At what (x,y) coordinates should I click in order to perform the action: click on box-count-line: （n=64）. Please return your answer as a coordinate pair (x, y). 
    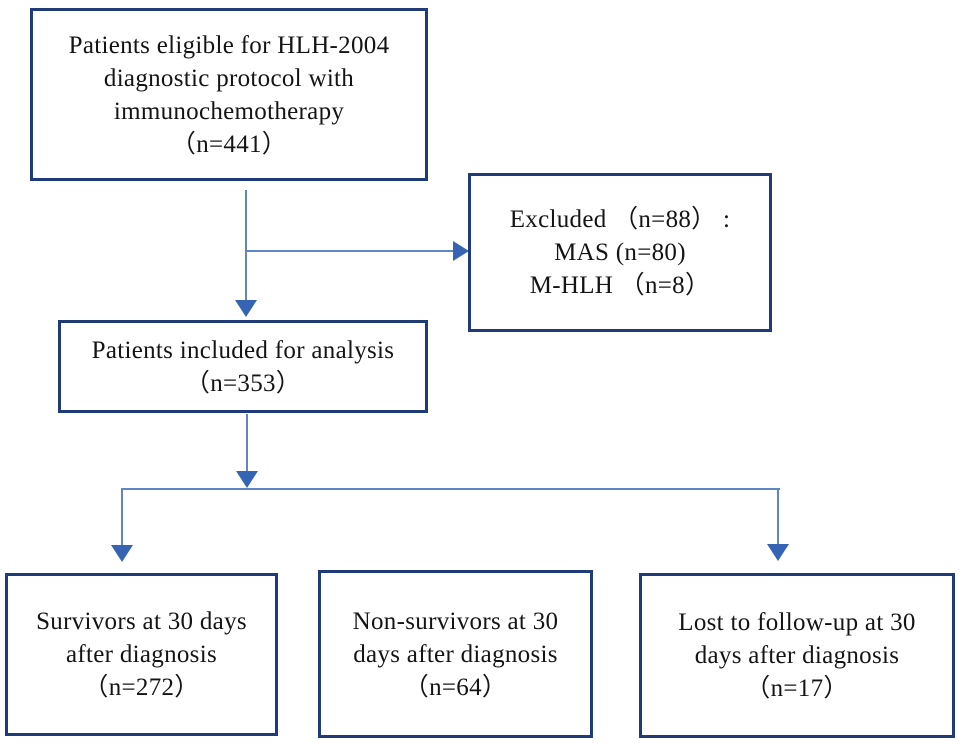
    Looking at the image, I should click on (455, 687).